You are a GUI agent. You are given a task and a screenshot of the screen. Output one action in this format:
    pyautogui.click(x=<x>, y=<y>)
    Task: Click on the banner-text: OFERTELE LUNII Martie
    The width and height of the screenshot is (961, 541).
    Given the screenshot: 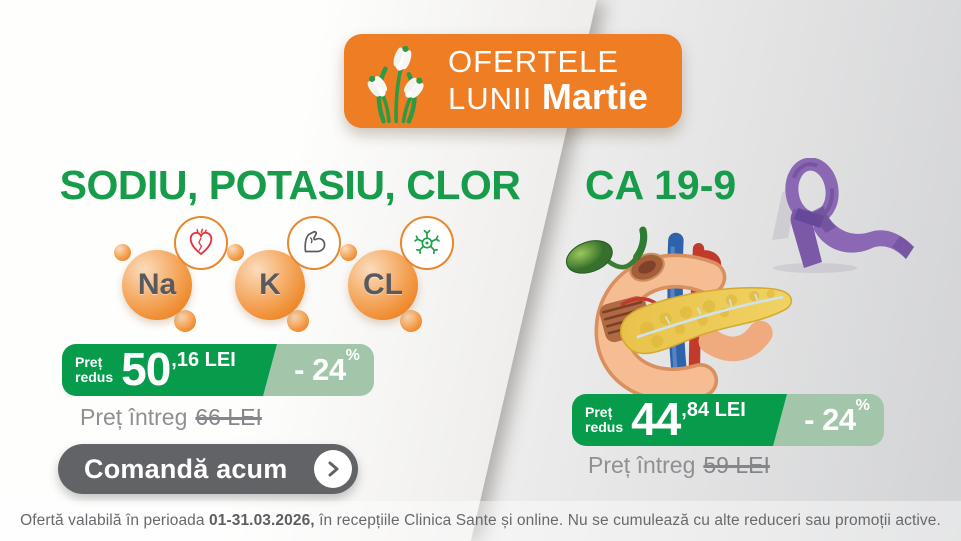 What is the action you would take?
    pyautogui.click(x=548, y=79)
    